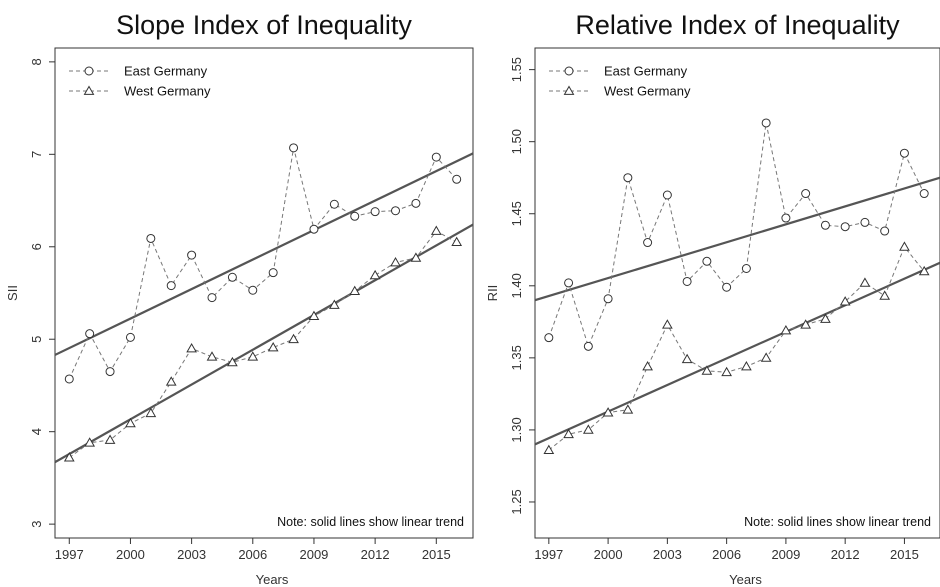 This screenshot has width=940, height=587. Describe the element at coordinates (608, 554) in the screenshot. I see `rii-x-tick-label: 2000` at that location.